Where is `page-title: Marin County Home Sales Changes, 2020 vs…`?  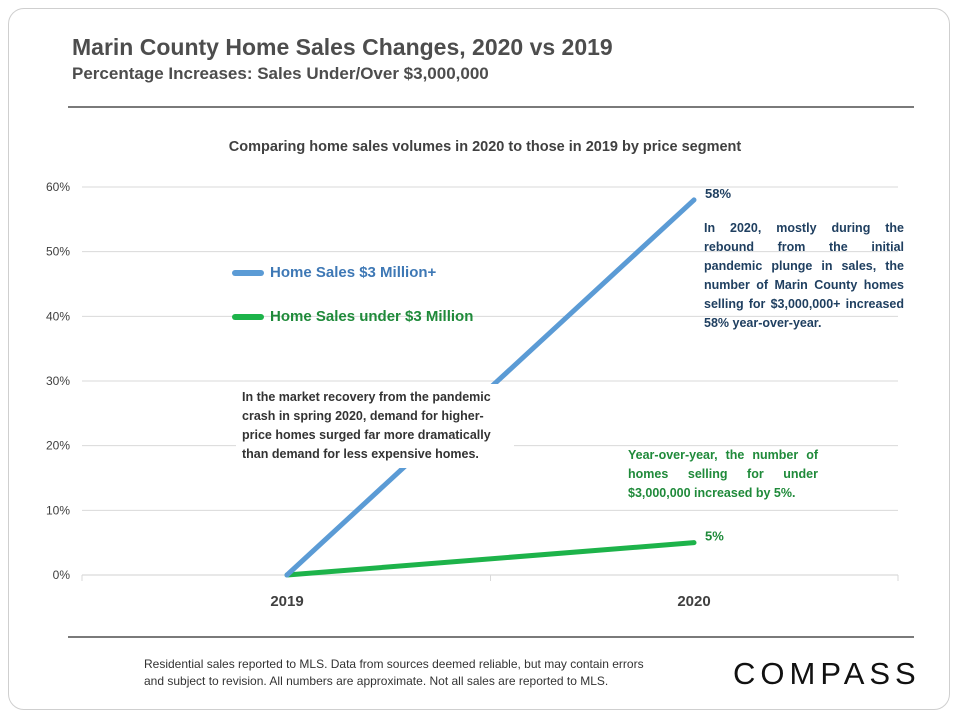 page-title: Marin County Home Sales Changes, 2020 vs… is located at coordinates (342, 47).